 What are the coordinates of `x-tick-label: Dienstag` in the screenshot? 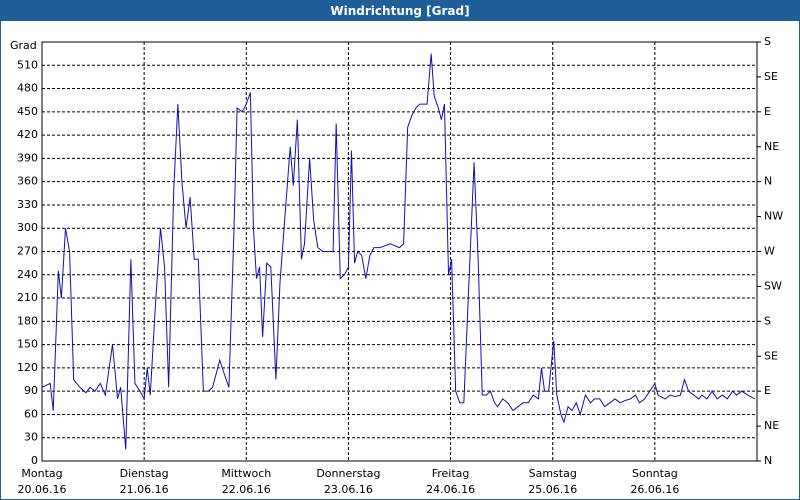 It's located at (144, 473).